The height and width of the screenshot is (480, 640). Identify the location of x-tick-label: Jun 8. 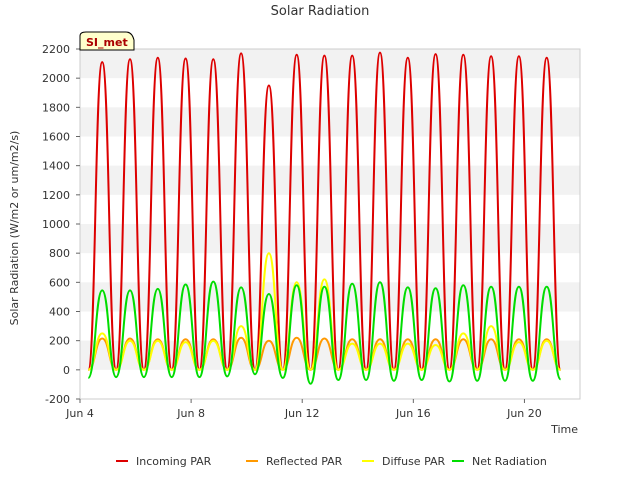
(190, 413).